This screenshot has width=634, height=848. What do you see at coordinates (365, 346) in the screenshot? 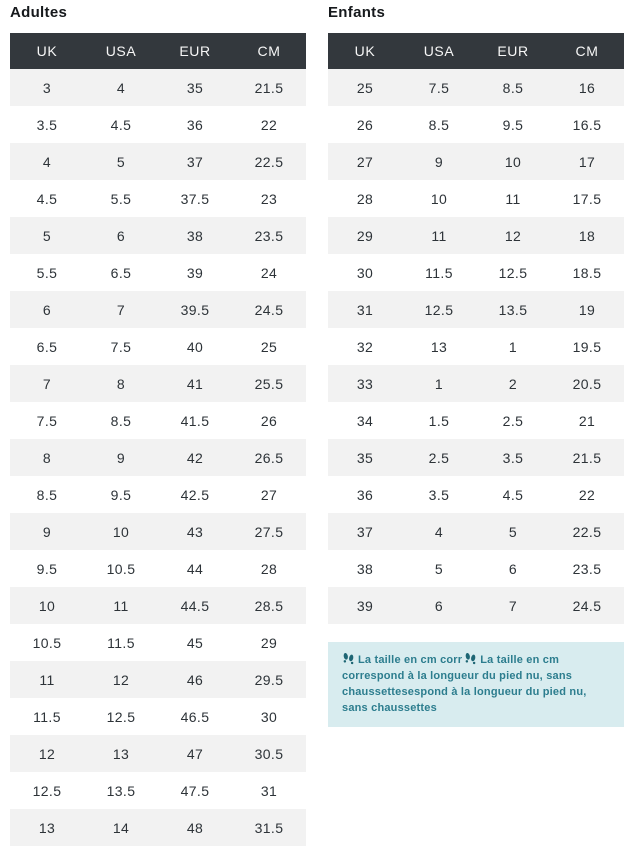
I see `table-cell: 32` at bounding box center [365, 346].